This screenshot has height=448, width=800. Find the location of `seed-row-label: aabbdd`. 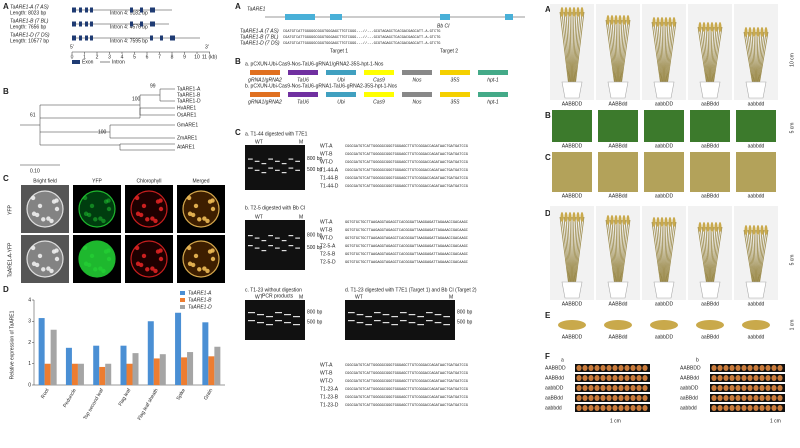

seed-row-label: aabbdd is located at coordinates (553, 408).